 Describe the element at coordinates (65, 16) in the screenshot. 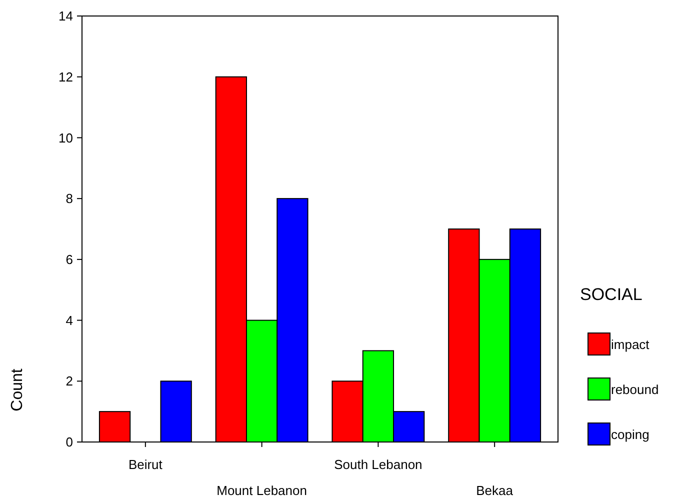

I see `y-tick-label: 14` at that location.